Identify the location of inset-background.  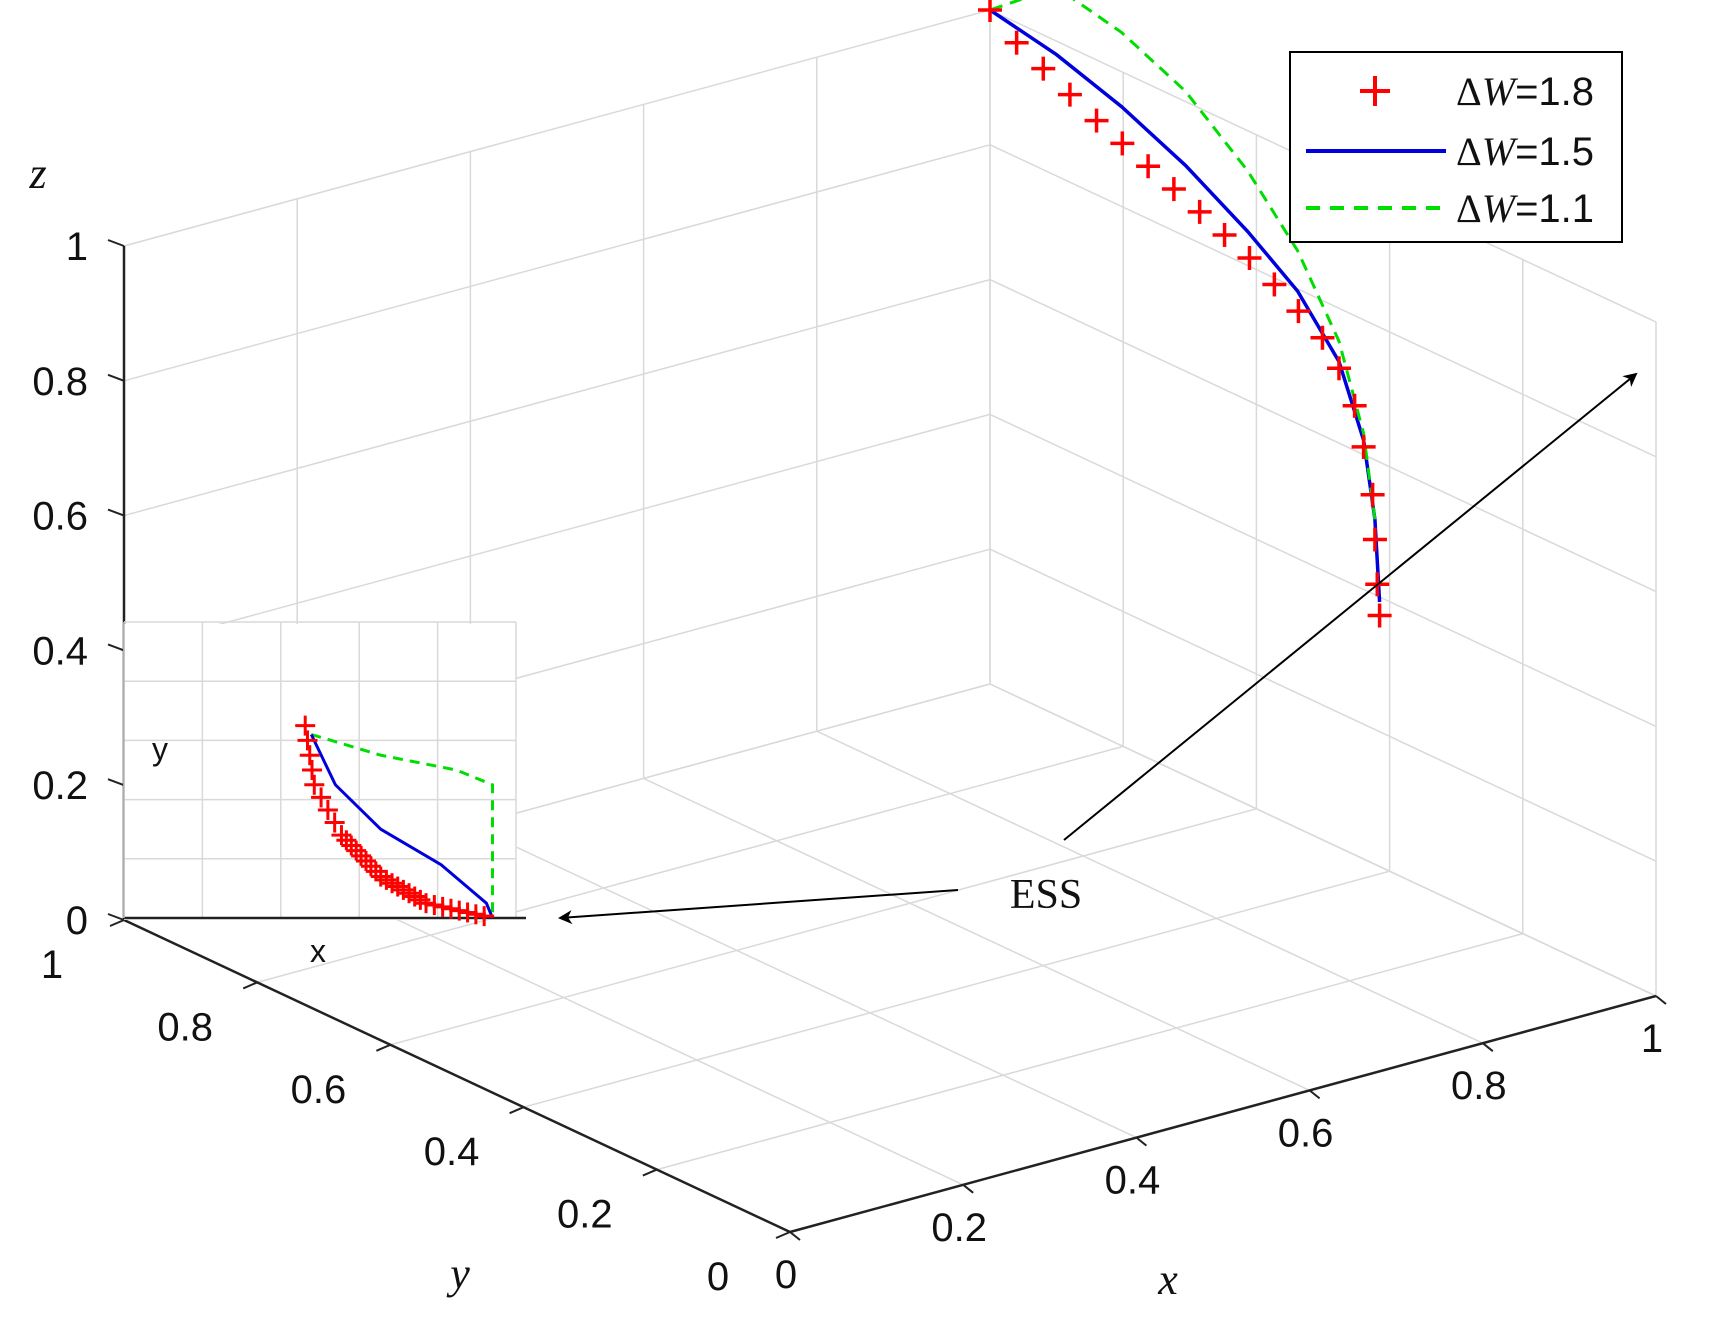
(320, 772).